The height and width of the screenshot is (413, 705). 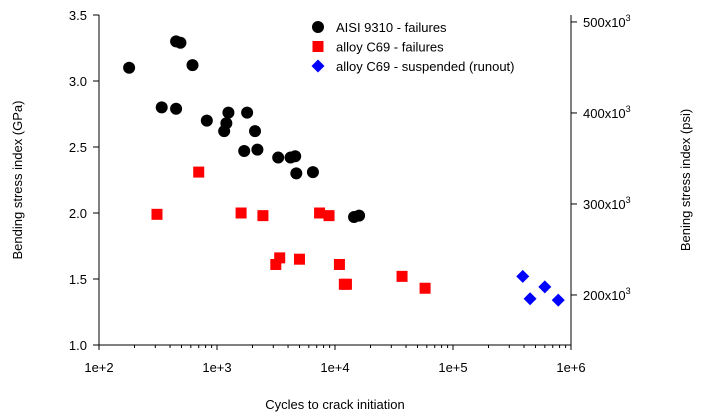 What do you see at coordinates (607, 21) in the screenshot?
I see `y2-tick-label: 500x103` at bounding box center [607, 21].